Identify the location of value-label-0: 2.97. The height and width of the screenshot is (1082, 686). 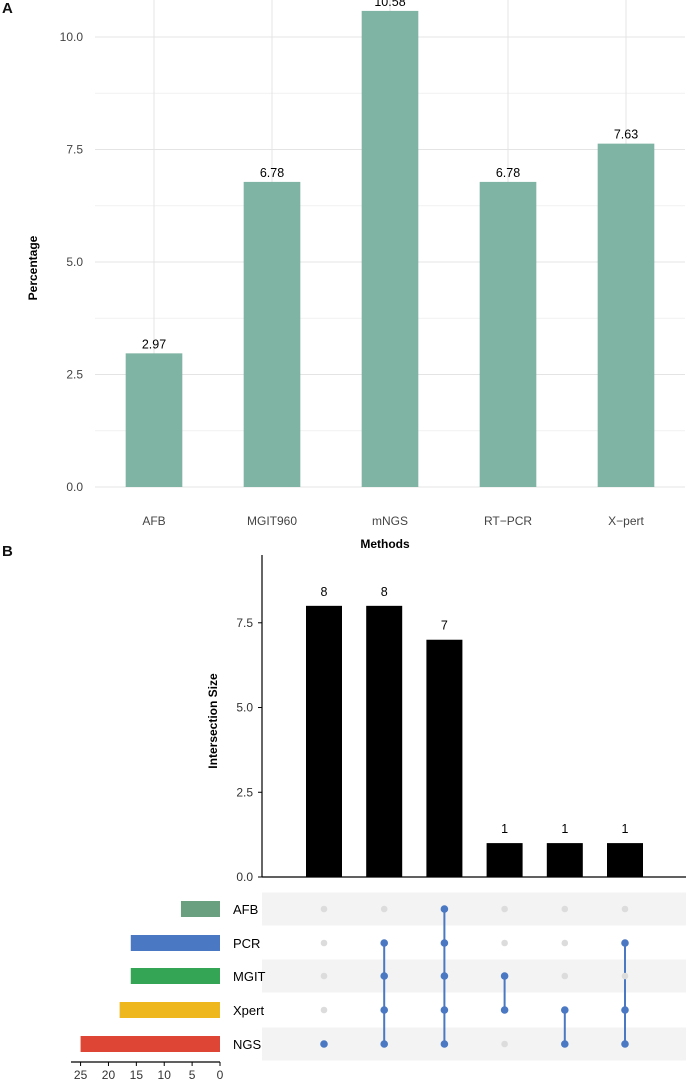
(154, 344).